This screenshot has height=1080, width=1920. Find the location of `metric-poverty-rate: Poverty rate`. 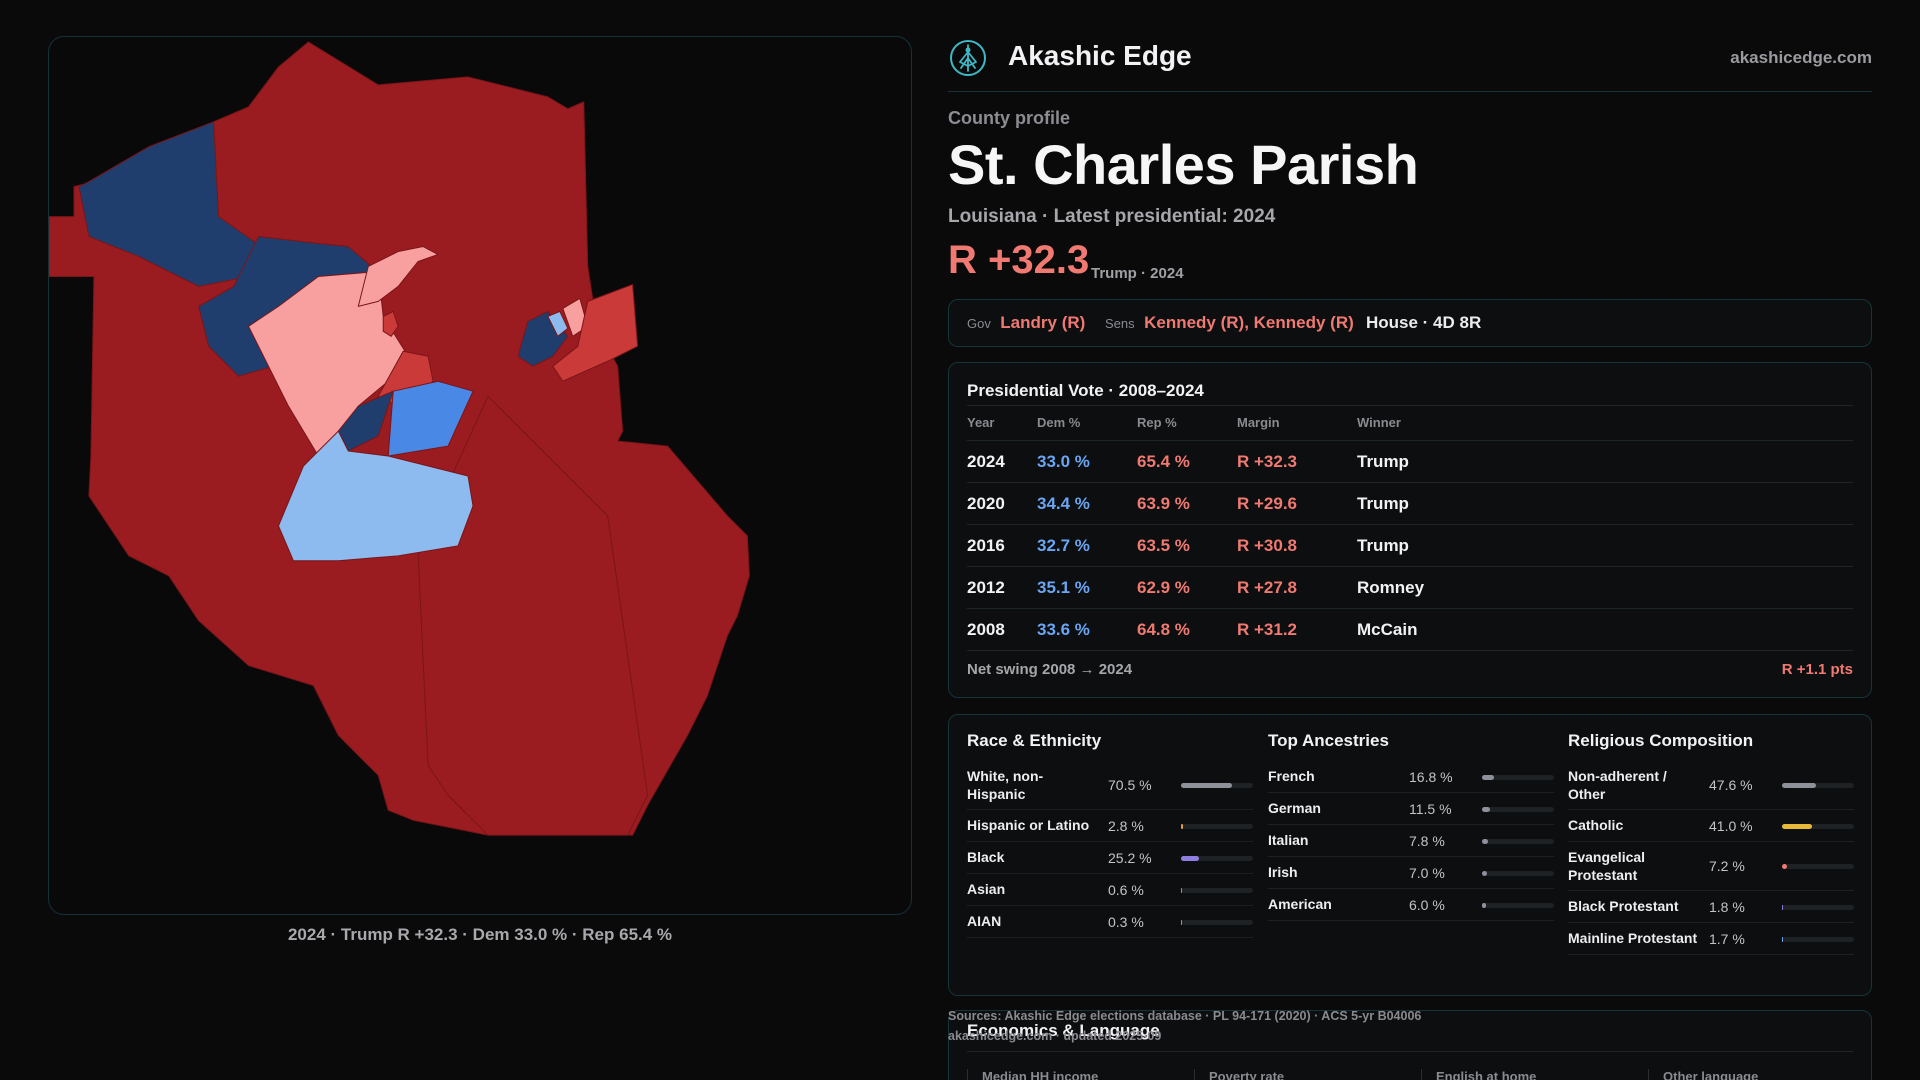

metric-poverty-rate: Poverty rate is located at coordinates (1239, 1074).